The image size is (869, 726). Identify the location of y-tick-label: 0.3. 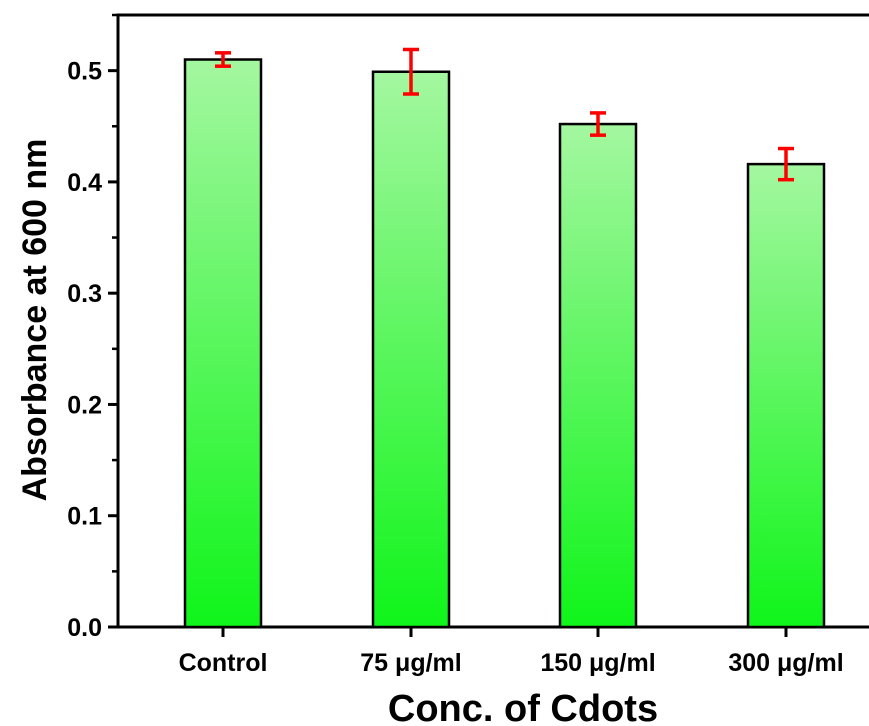
(84, 294).